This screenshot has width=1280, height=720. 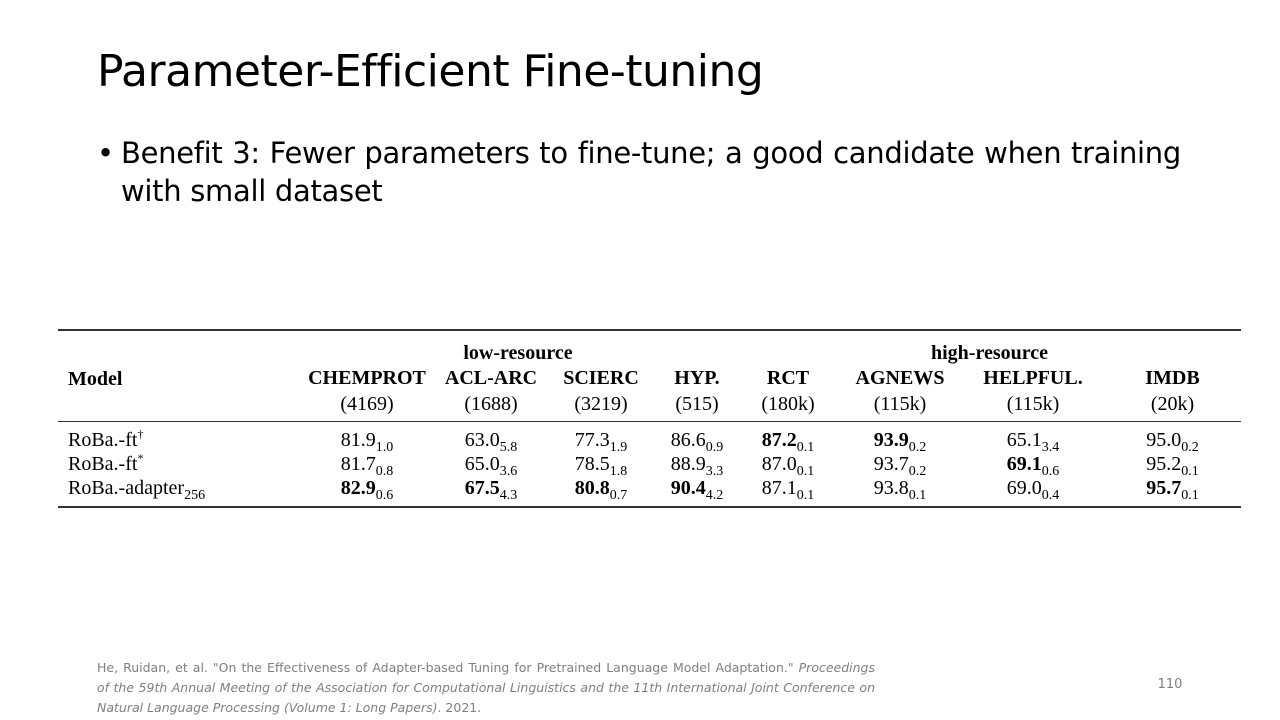 What do you see at coordinates (178, 406) in the screenshot?
I see `empty-header-cell` at bounding box center [178, 406].